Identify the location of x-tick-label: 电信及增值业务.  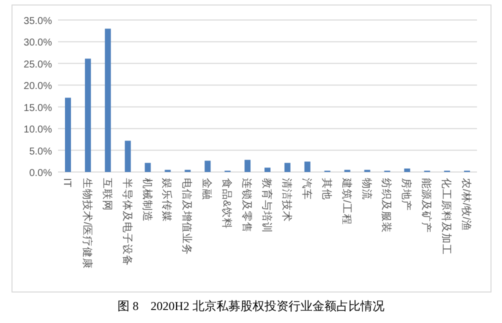
(187, 216).